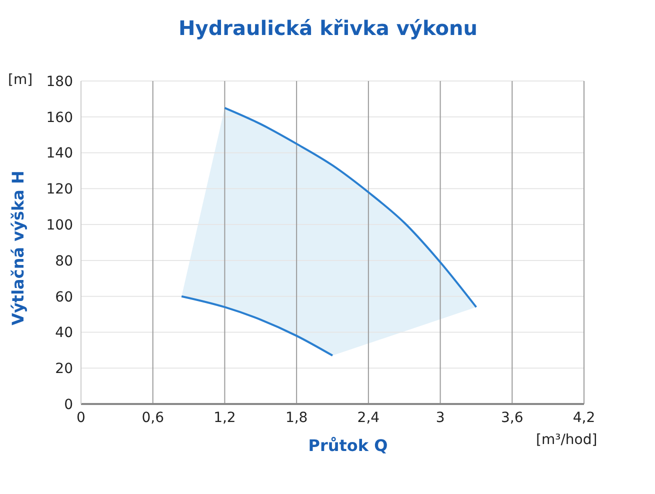 Image resolution: width=655 pixels, height=494 pixels. I want to click on x-tick-label: 4,2, so click(584, 418).